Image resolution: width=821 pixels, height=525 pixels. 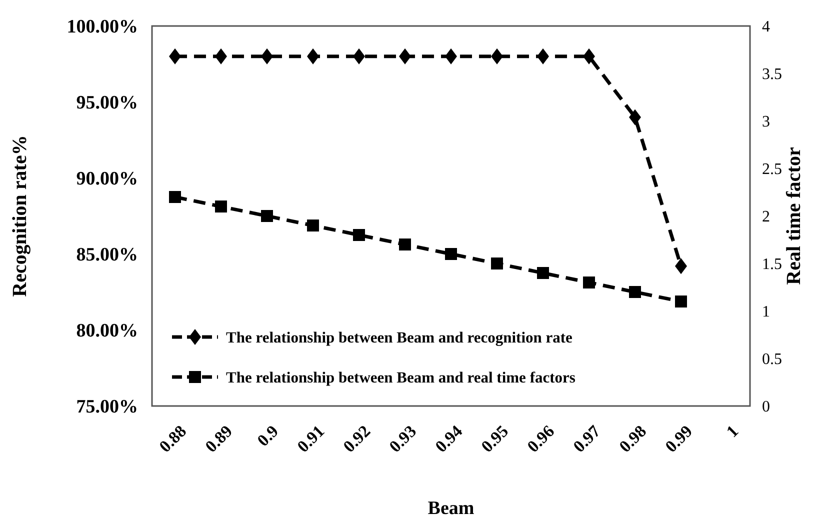 I want to click on y2-tick-label: 1.5, so click(x=772, y=265).